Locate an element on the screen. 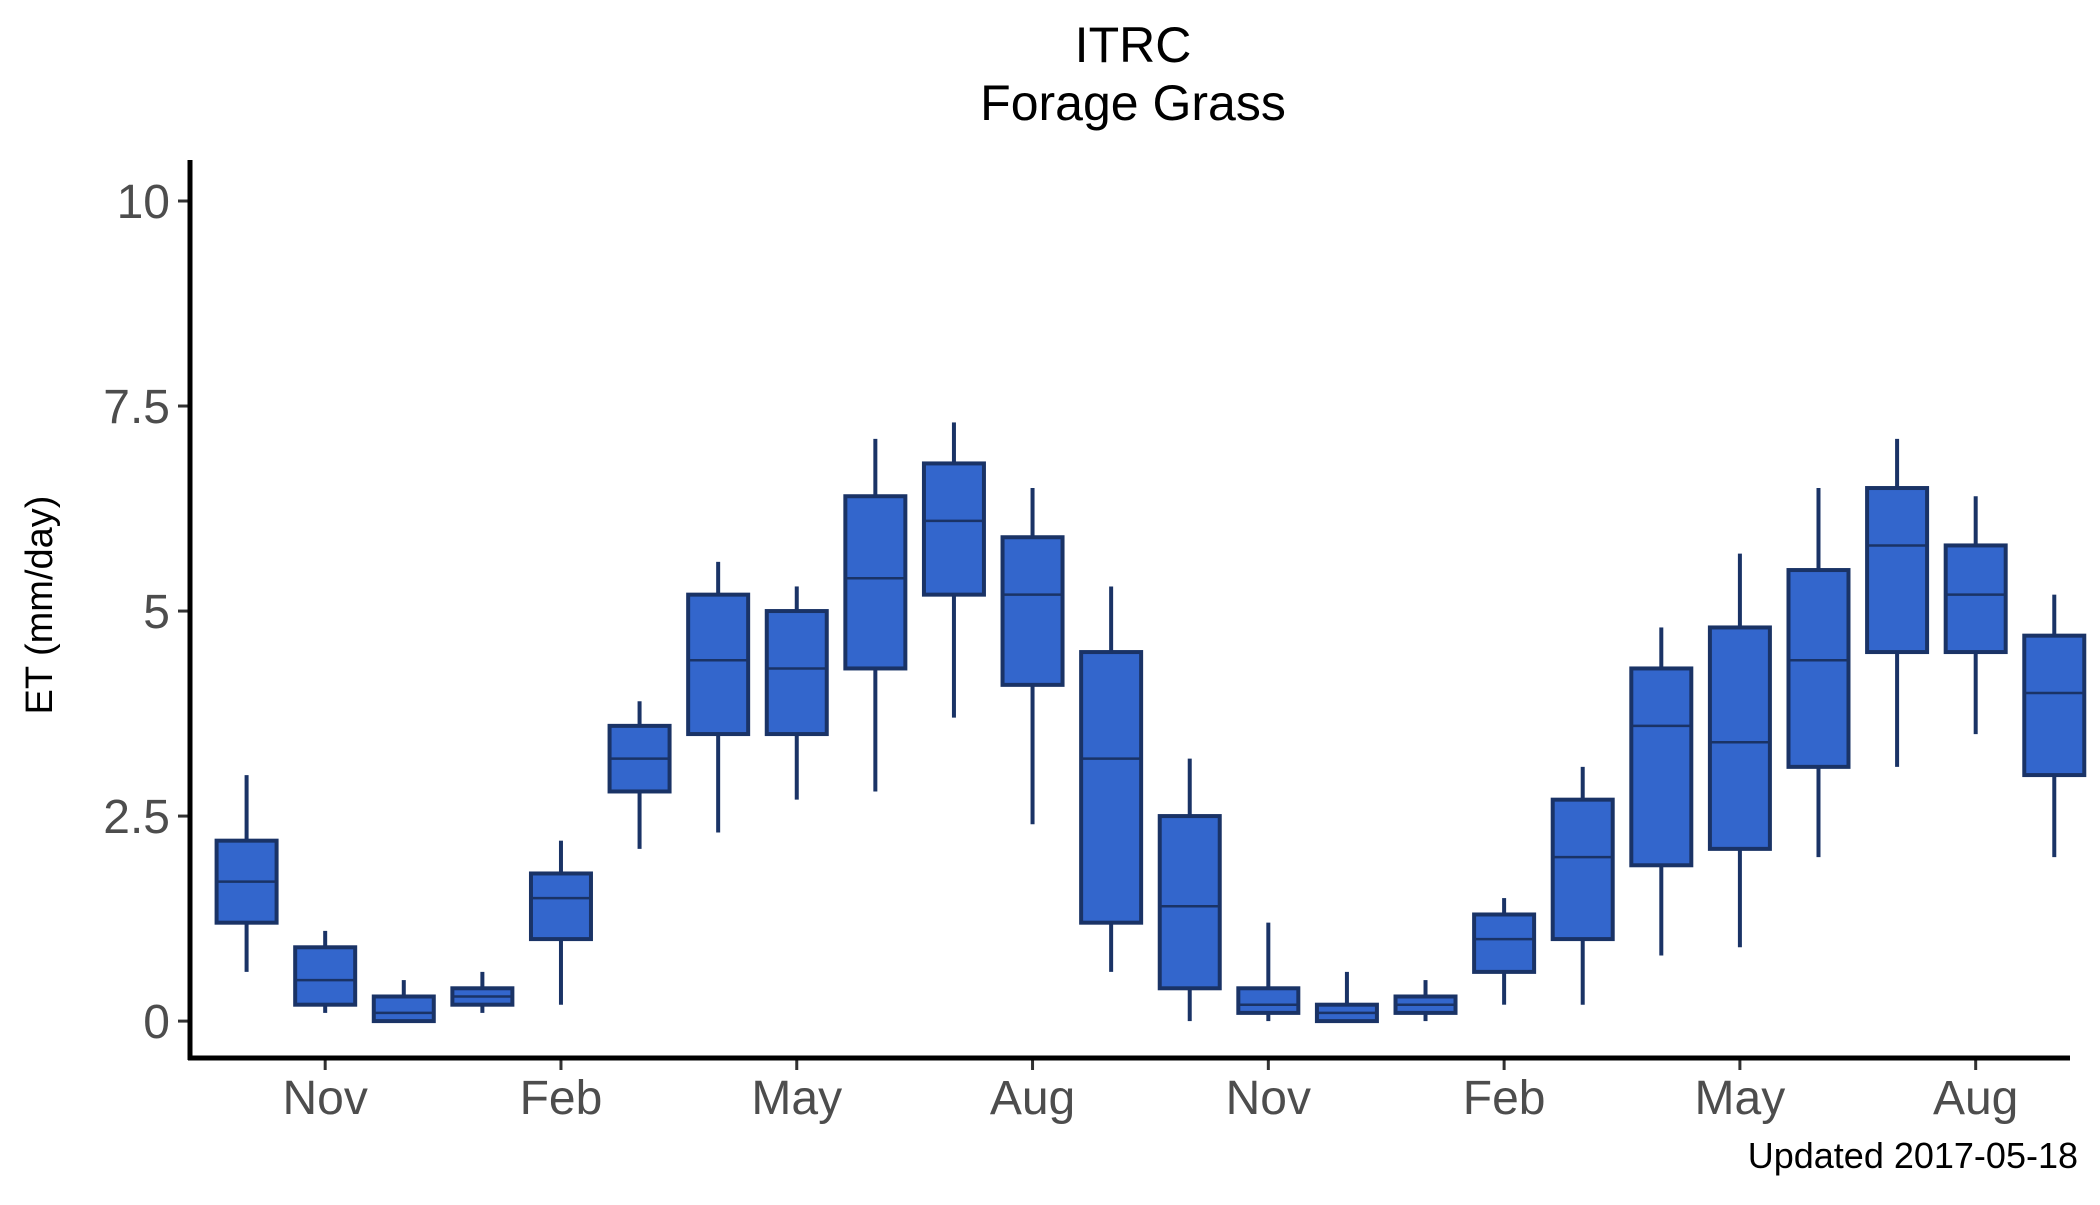  updated-caption: Updated 2017-05-18 is located at coordinates (1913, 1155).